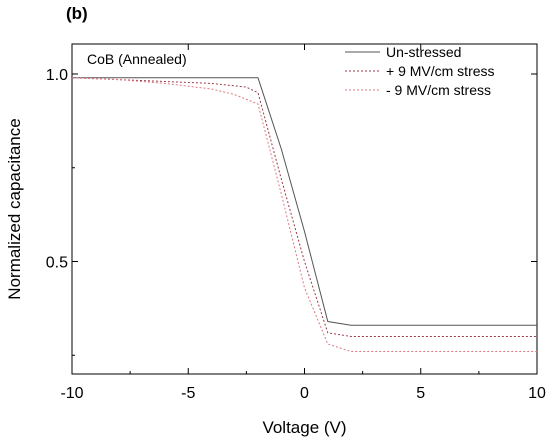 This screenshot has height=442, width=550. I want to click on x-axis-title: Voltage (V), so click(304, 427).